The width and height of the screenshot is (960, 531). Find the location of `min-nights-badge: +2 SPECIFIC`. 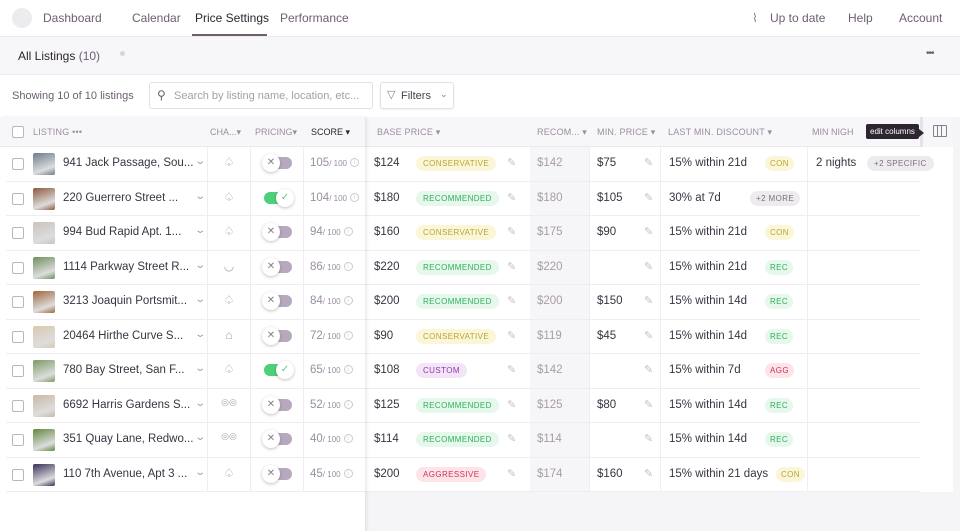

min-nights-badge: +2 SPECIFIC is located at coordinates (900, 163).